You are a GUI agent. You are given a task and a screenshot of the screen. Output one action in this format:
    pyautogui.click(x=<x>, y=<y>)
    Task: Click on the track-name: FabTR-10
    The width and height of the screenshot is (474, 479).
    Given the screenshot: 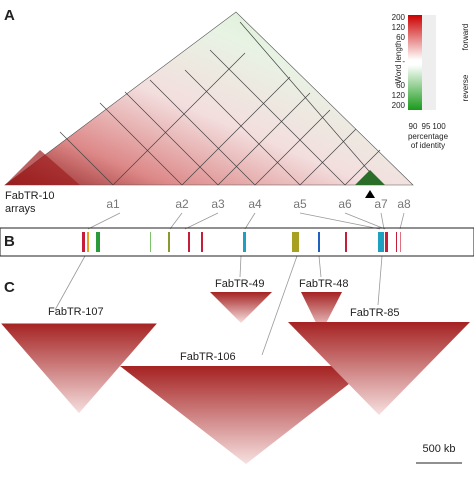 What is the action you would take?
    pyautogui.click(x=30, y=196)
    